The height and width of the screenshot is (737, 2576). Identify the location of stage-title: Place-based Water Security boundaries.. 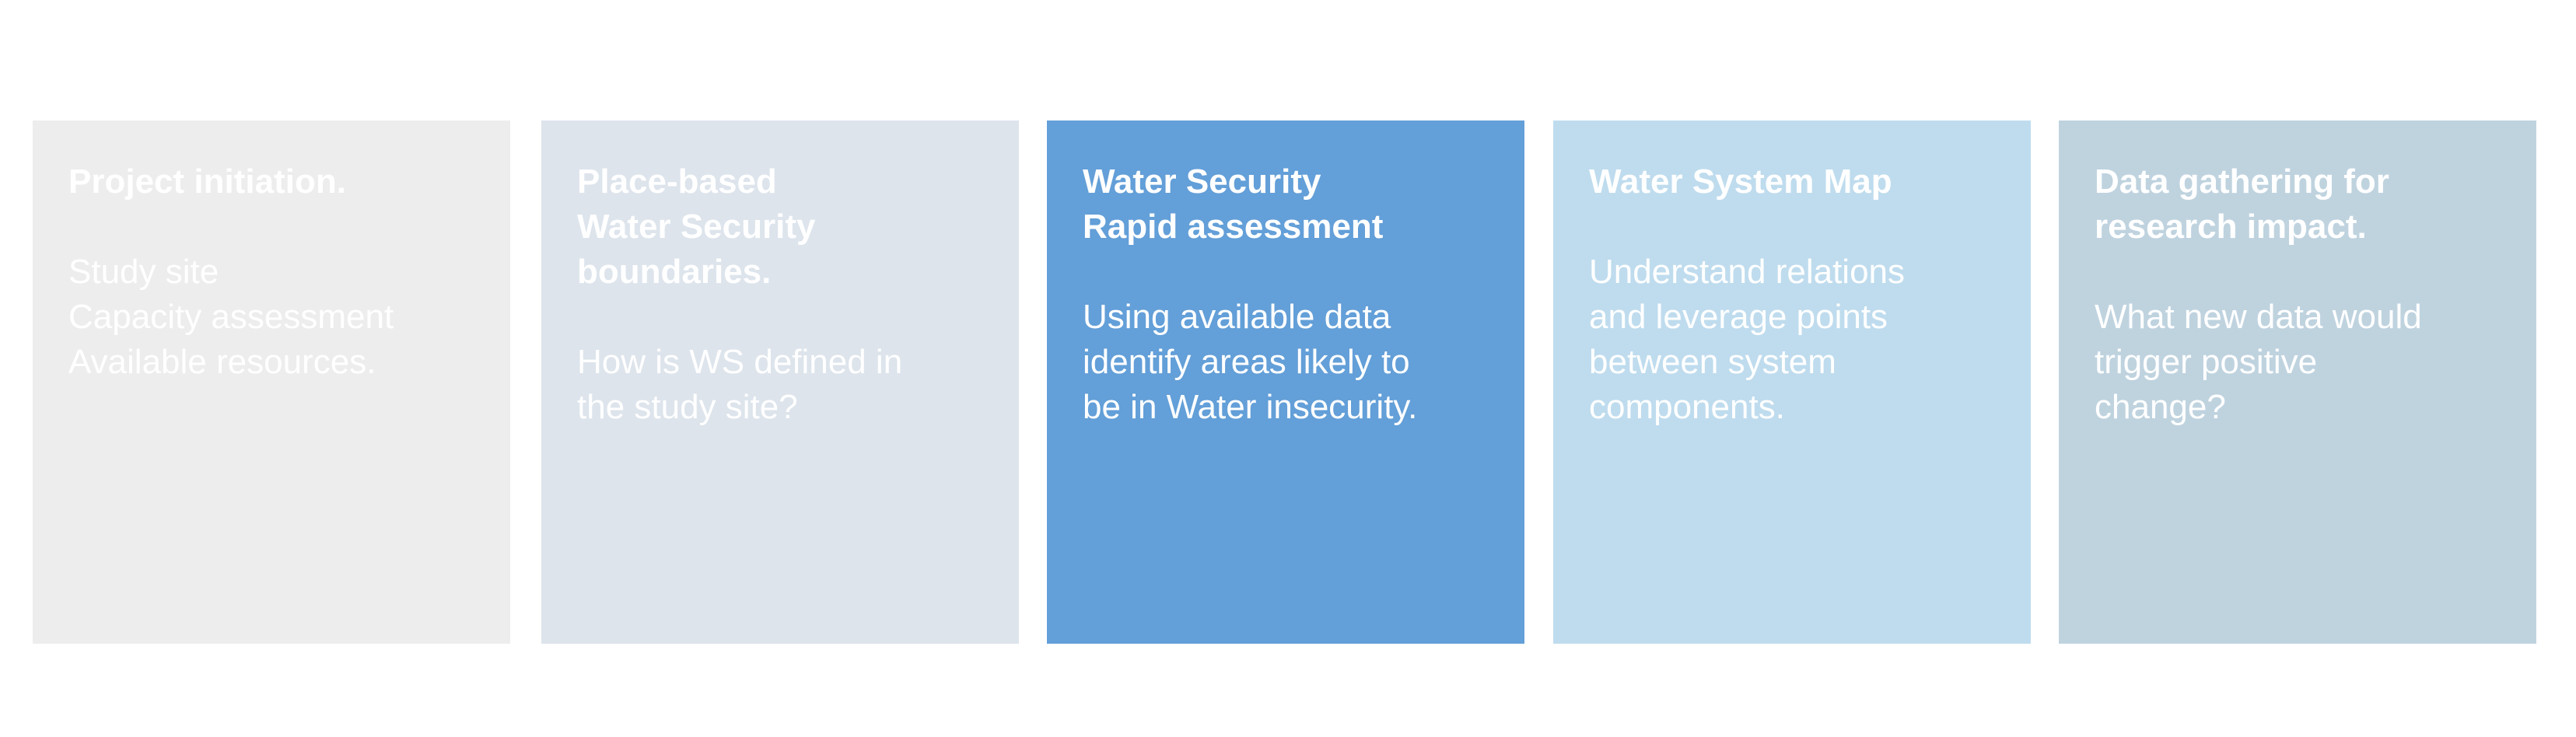
(697, 226).